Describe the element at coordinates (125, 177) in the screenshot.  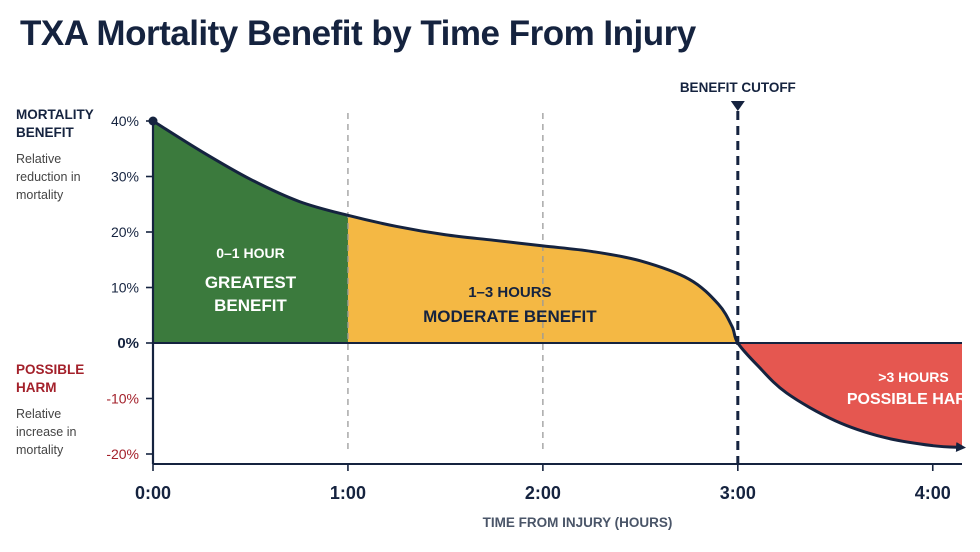
I see `y-tick-label: 30%` at that location.